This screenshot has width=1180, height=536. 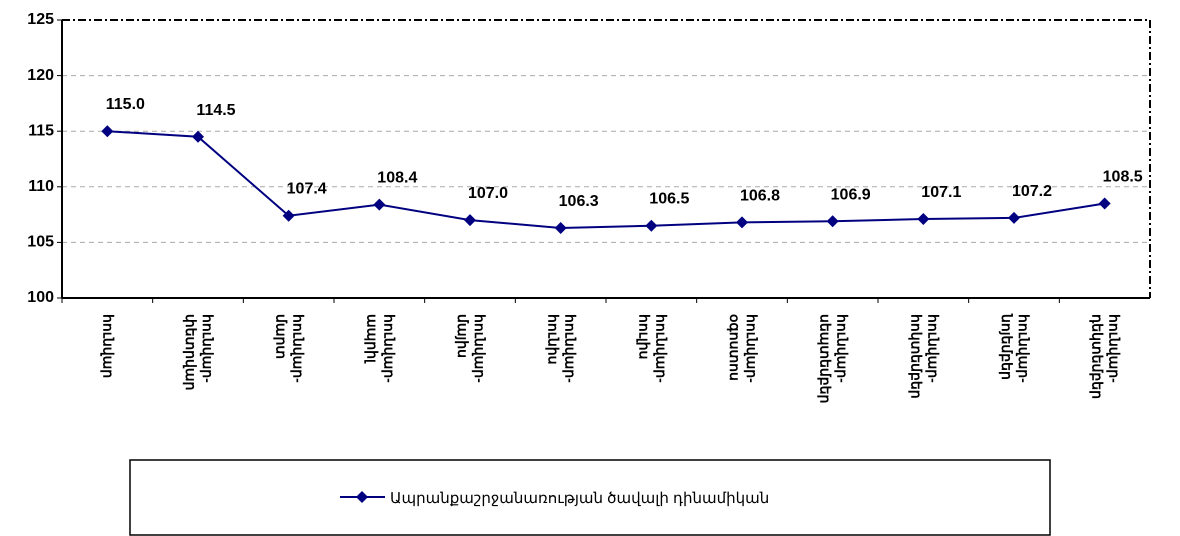 What do you see at coordinates (734, 347) in the screenshot?
I see `x-tick-label-line: օգոստոս` at bounding box center [734, 347].